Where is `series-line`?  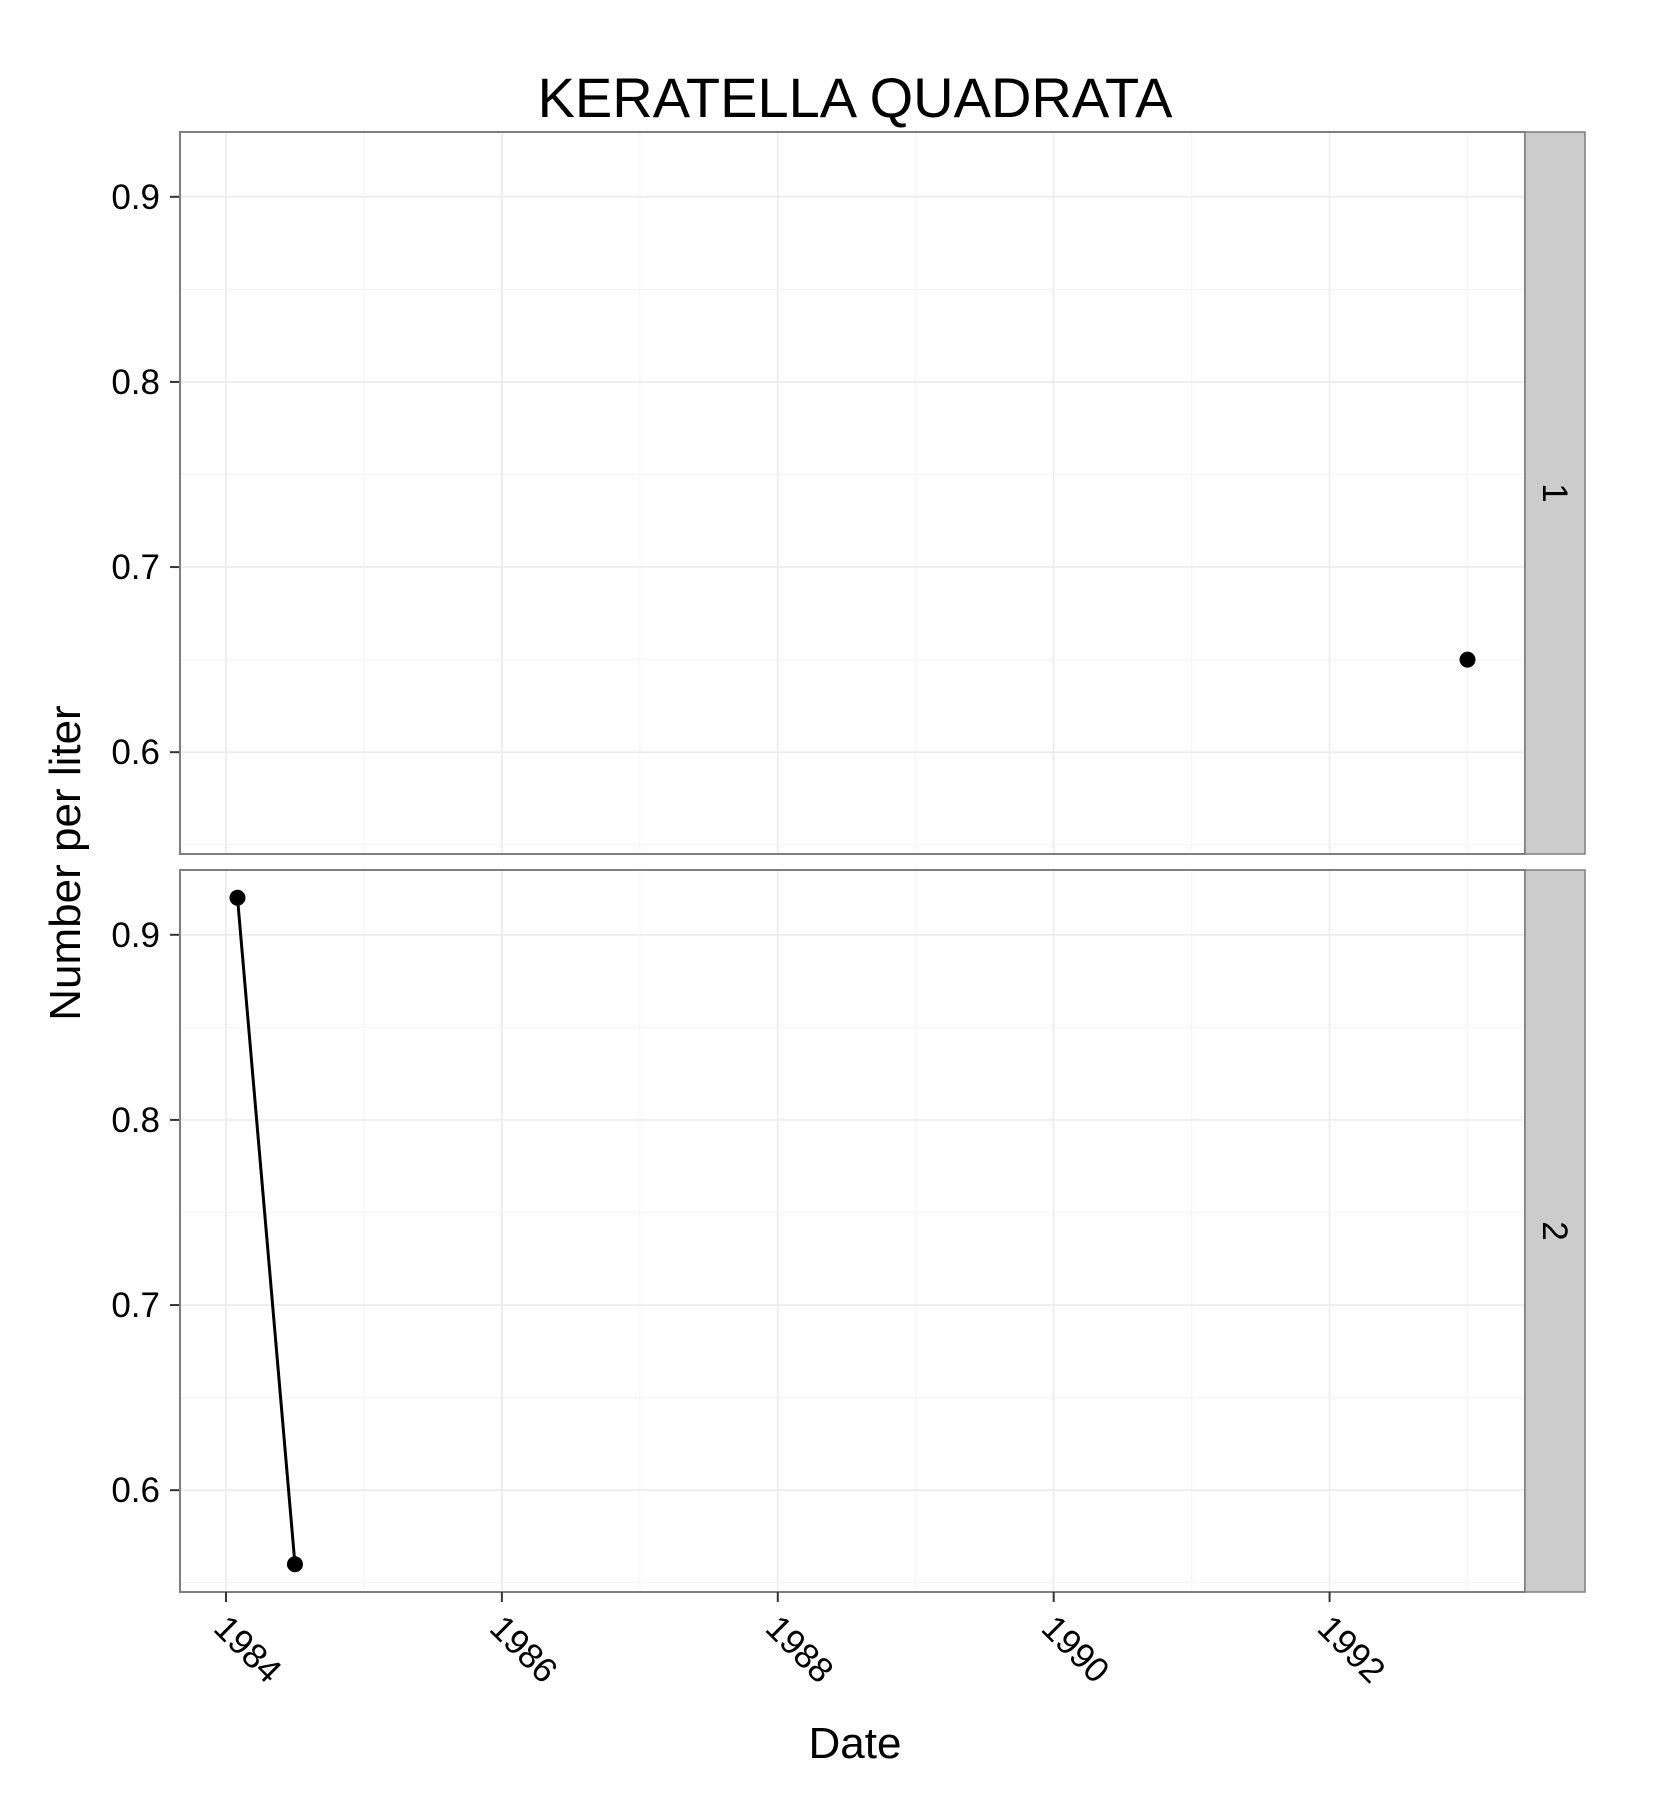
series-line is located at coordinates (266, 1231).